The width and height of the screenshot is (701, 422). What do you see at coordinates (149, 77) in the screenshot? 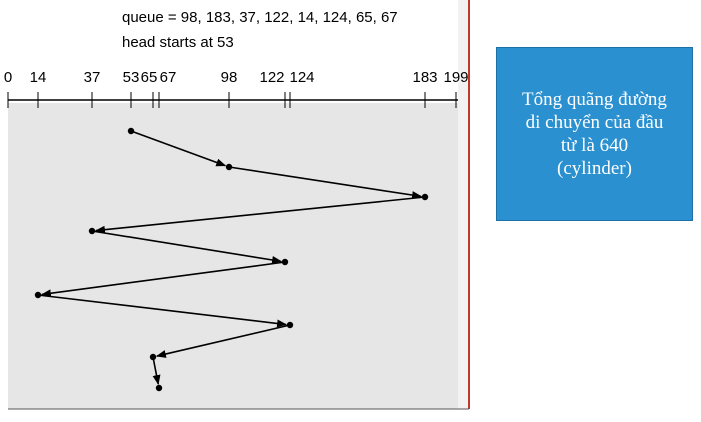
I see `tick-label-65: 65` at bounding box center [149, 77].